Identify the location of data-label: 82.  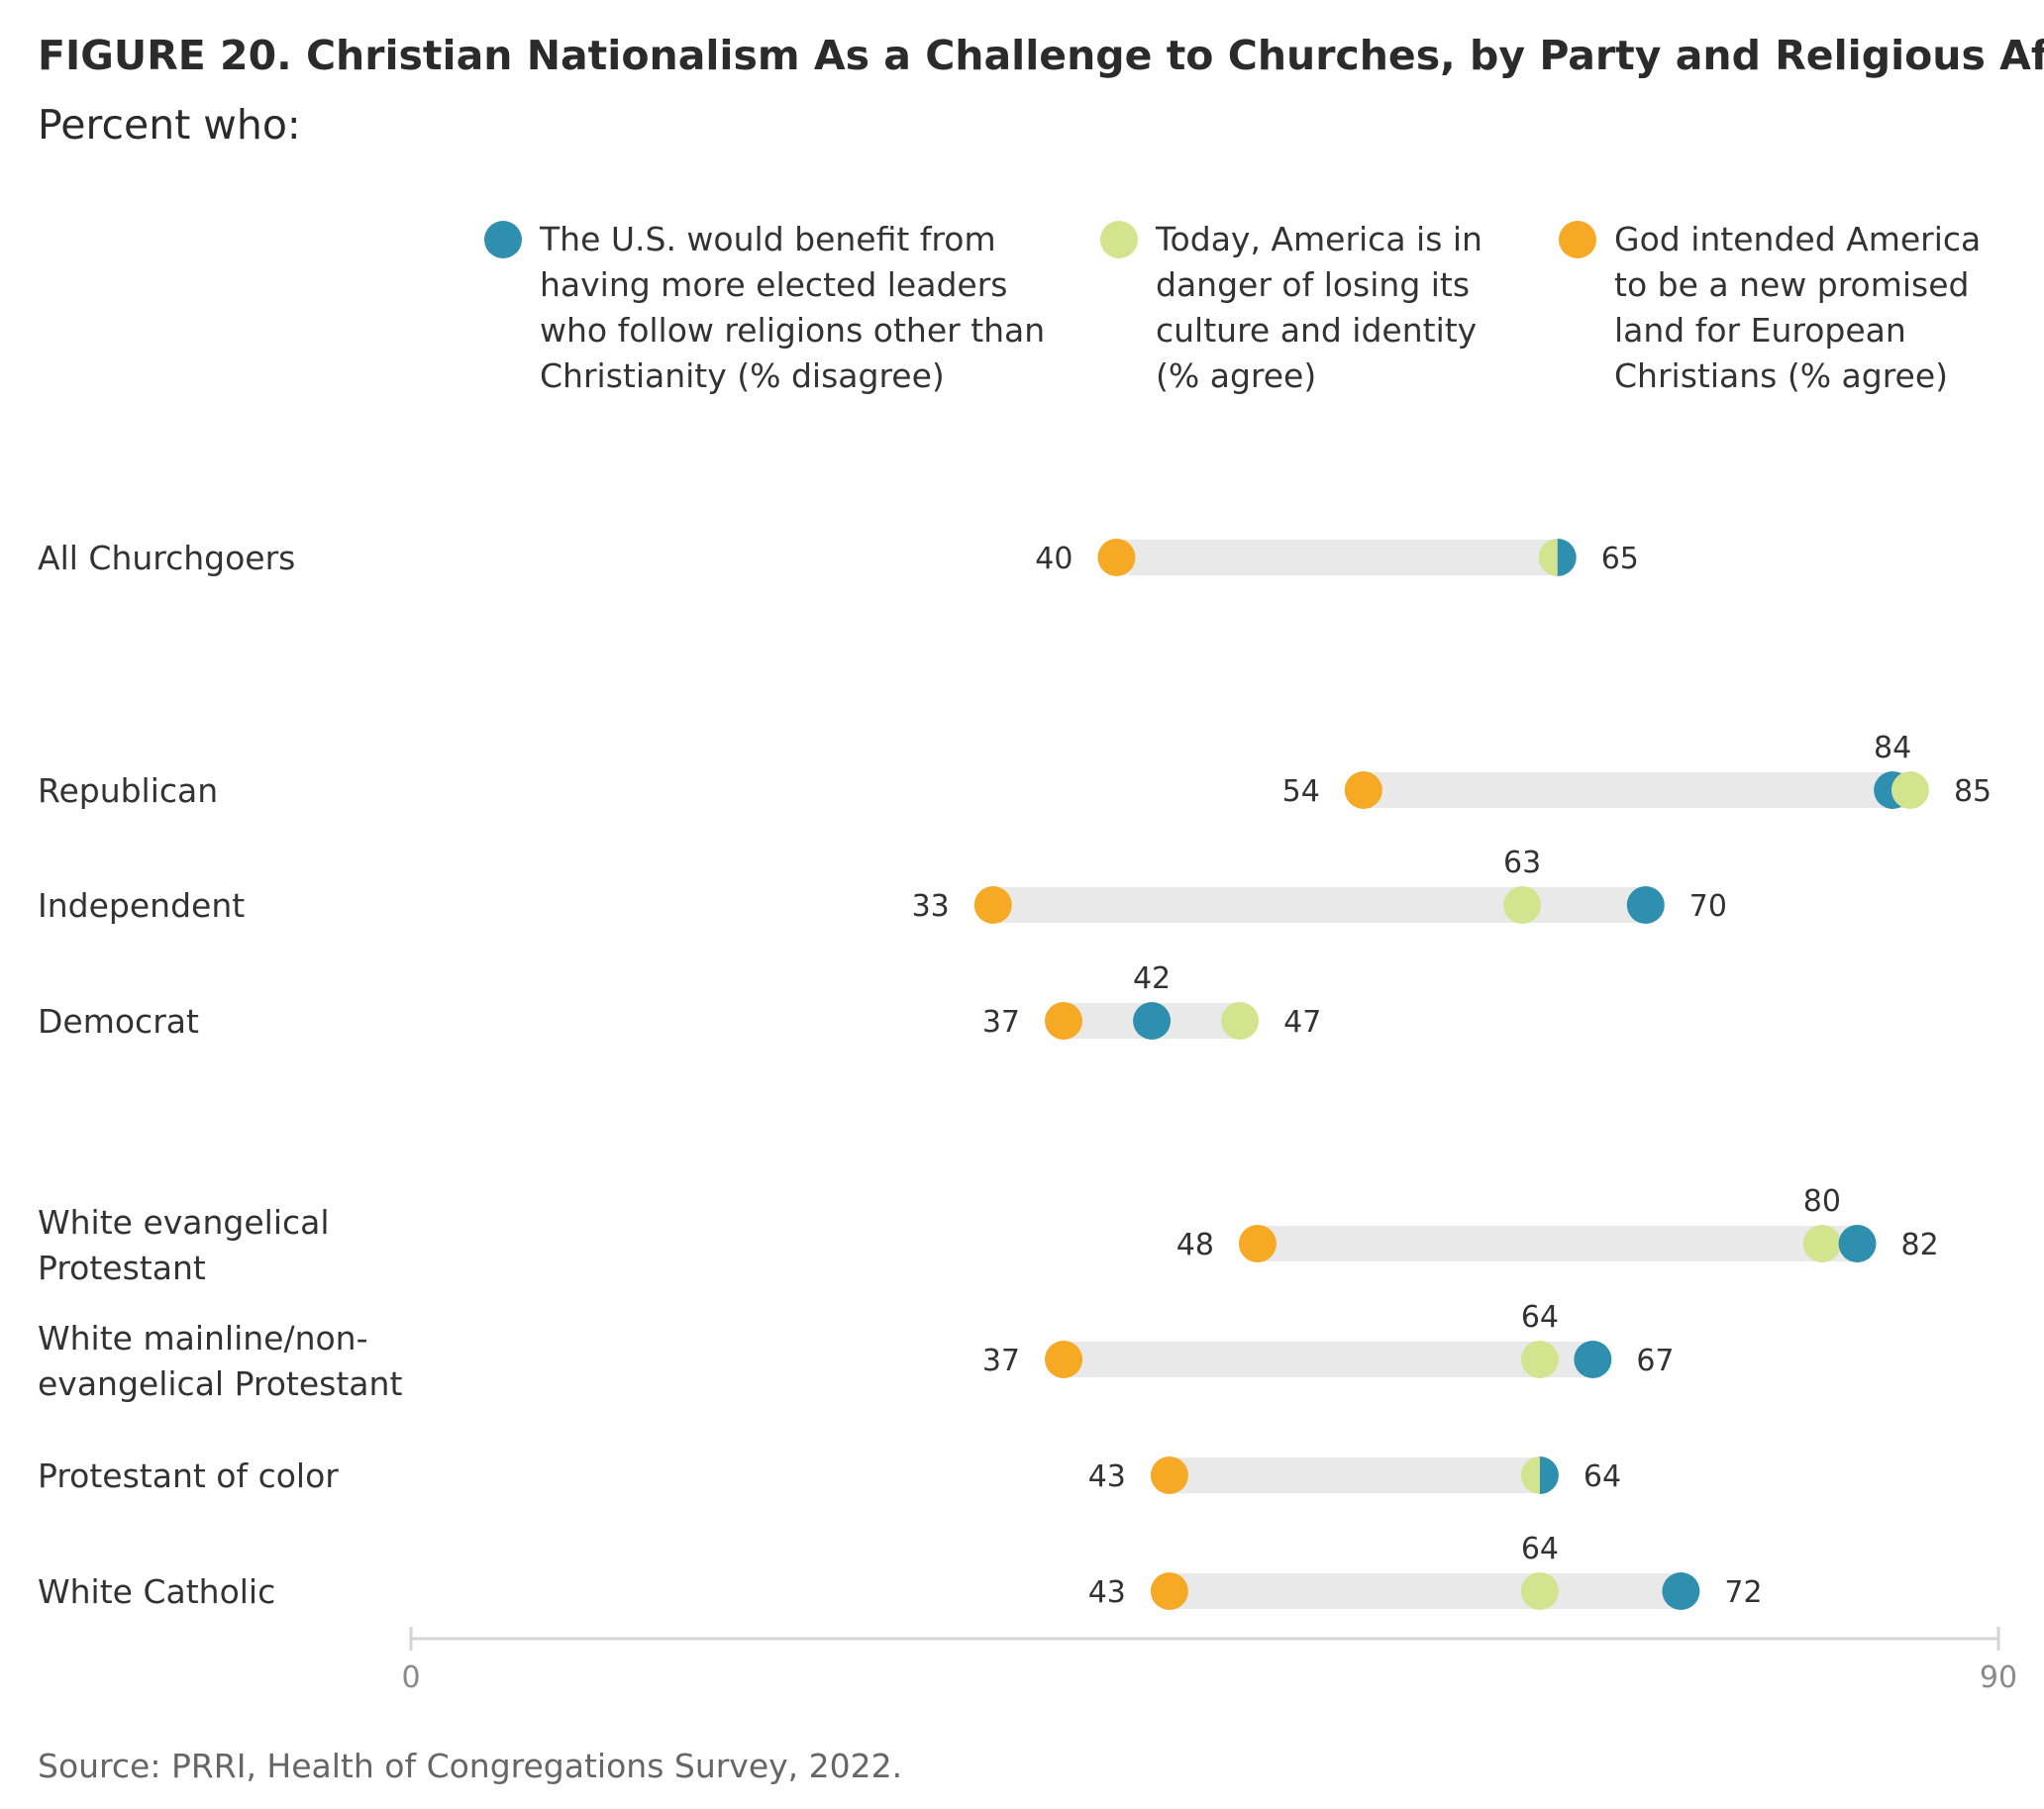
(1920, 1245).